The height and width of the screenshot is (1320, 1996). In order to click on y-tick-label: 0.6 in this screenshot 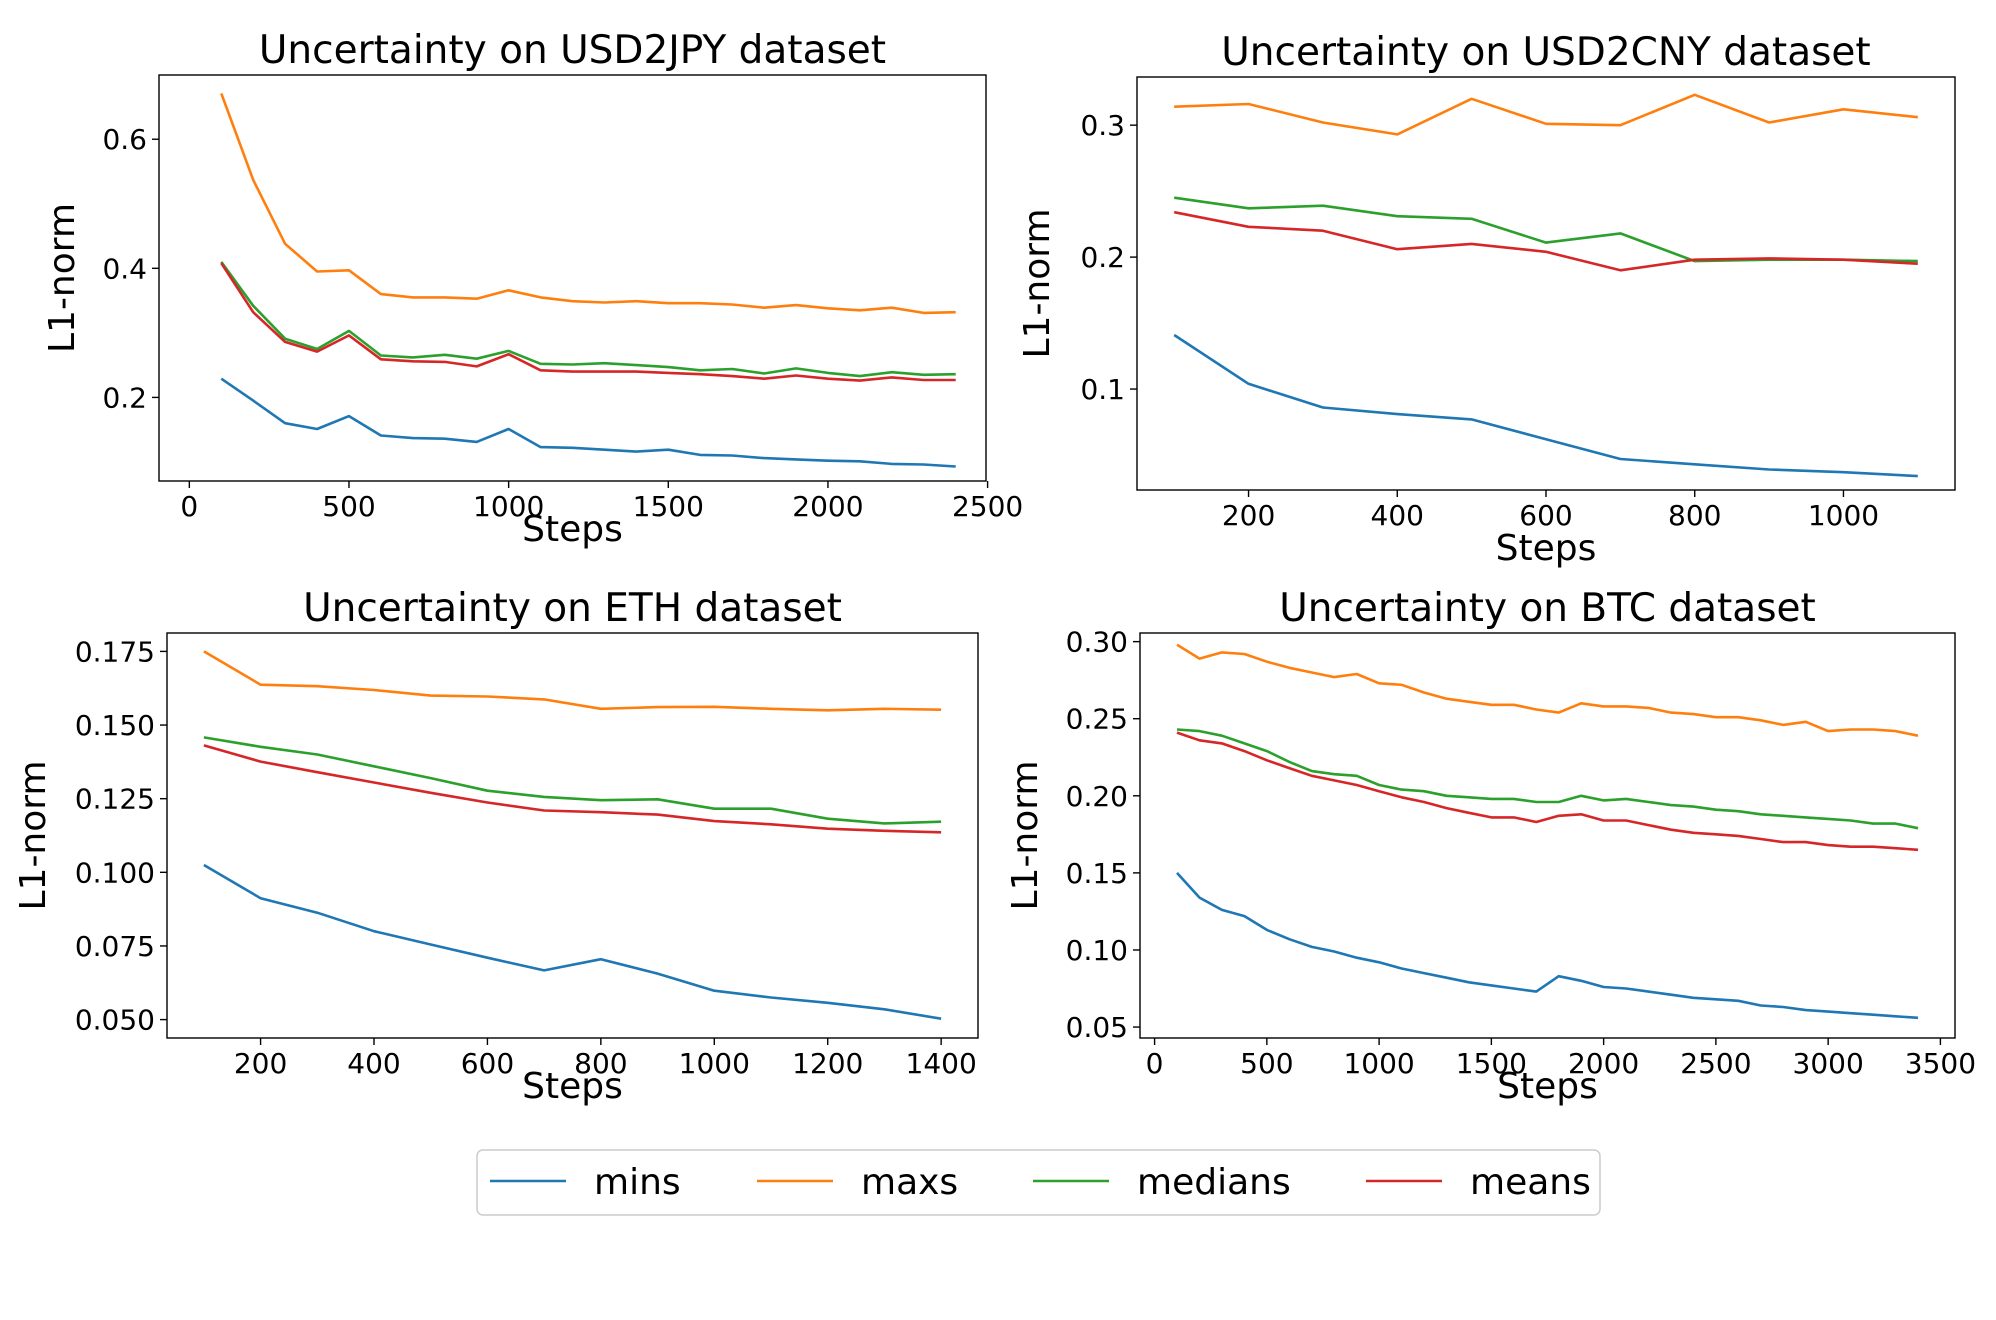, I will do `click(124, 139)`.